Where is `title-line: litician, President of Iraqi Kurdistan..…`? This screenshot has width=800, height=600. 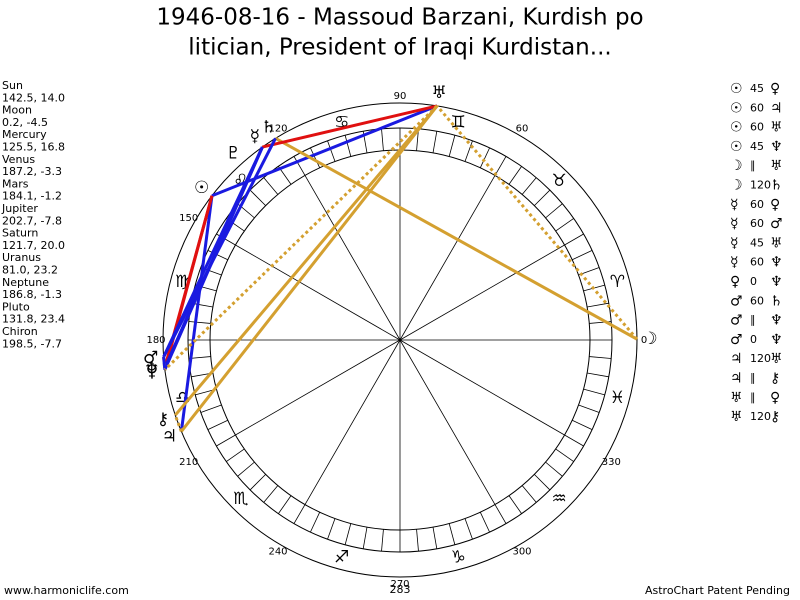
title-line: litician, President of Iraqi Kurdistan..… is located at coordinates (399, 48).